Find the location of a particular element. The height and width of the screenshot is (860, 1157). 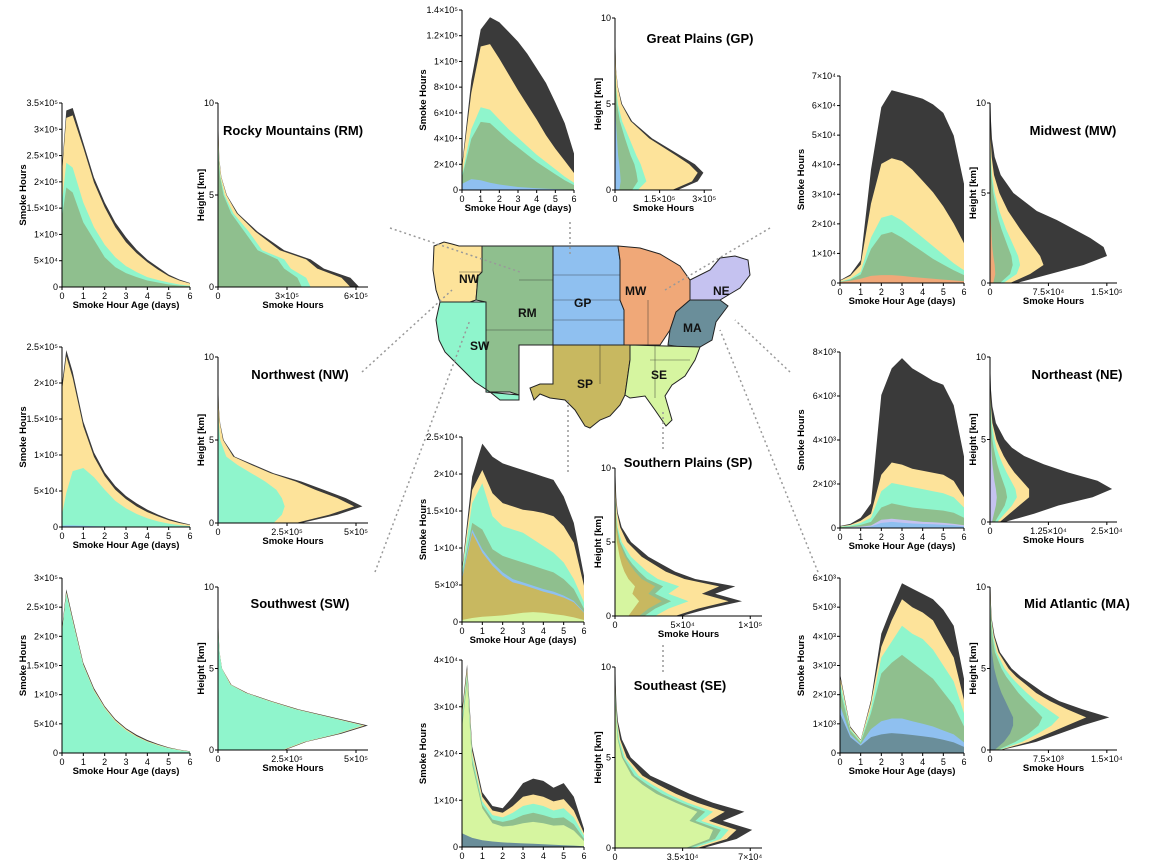

leader-ma is located at coordinates (769, 451).